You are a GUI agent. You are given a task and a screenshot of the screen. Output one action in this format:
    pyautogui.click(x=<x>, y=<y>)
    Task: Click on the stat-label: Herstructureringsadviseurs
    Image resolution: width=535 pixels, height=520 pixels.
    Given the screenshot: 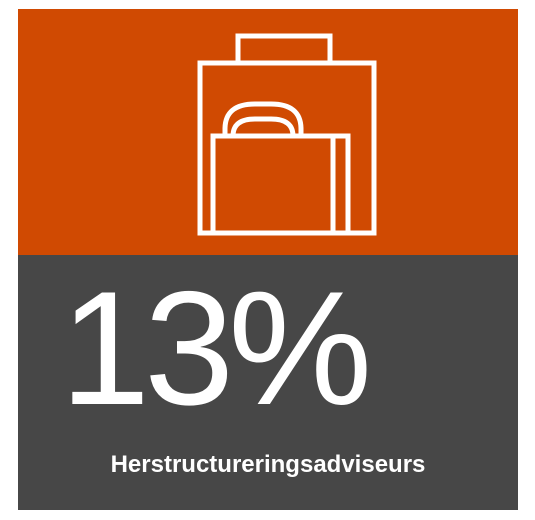 What is the action you would take?
    pyautogui.click(x=268, y=464)
    